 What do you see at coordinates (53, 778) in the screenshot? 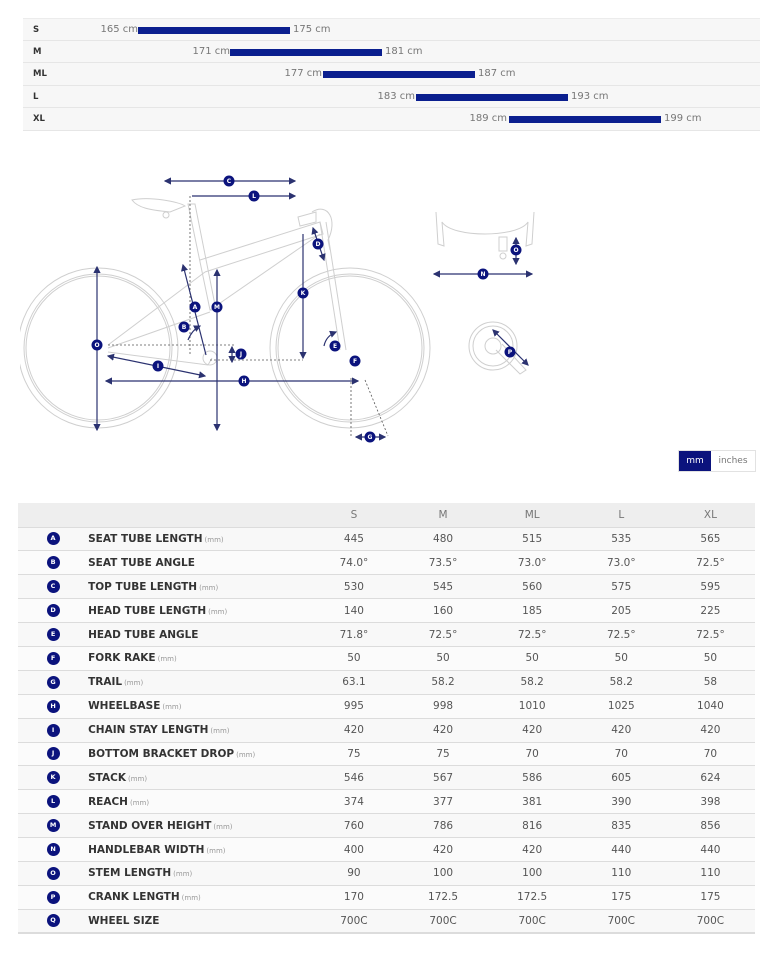
I see `letter-badge: K` at bounding box center [53, 778].